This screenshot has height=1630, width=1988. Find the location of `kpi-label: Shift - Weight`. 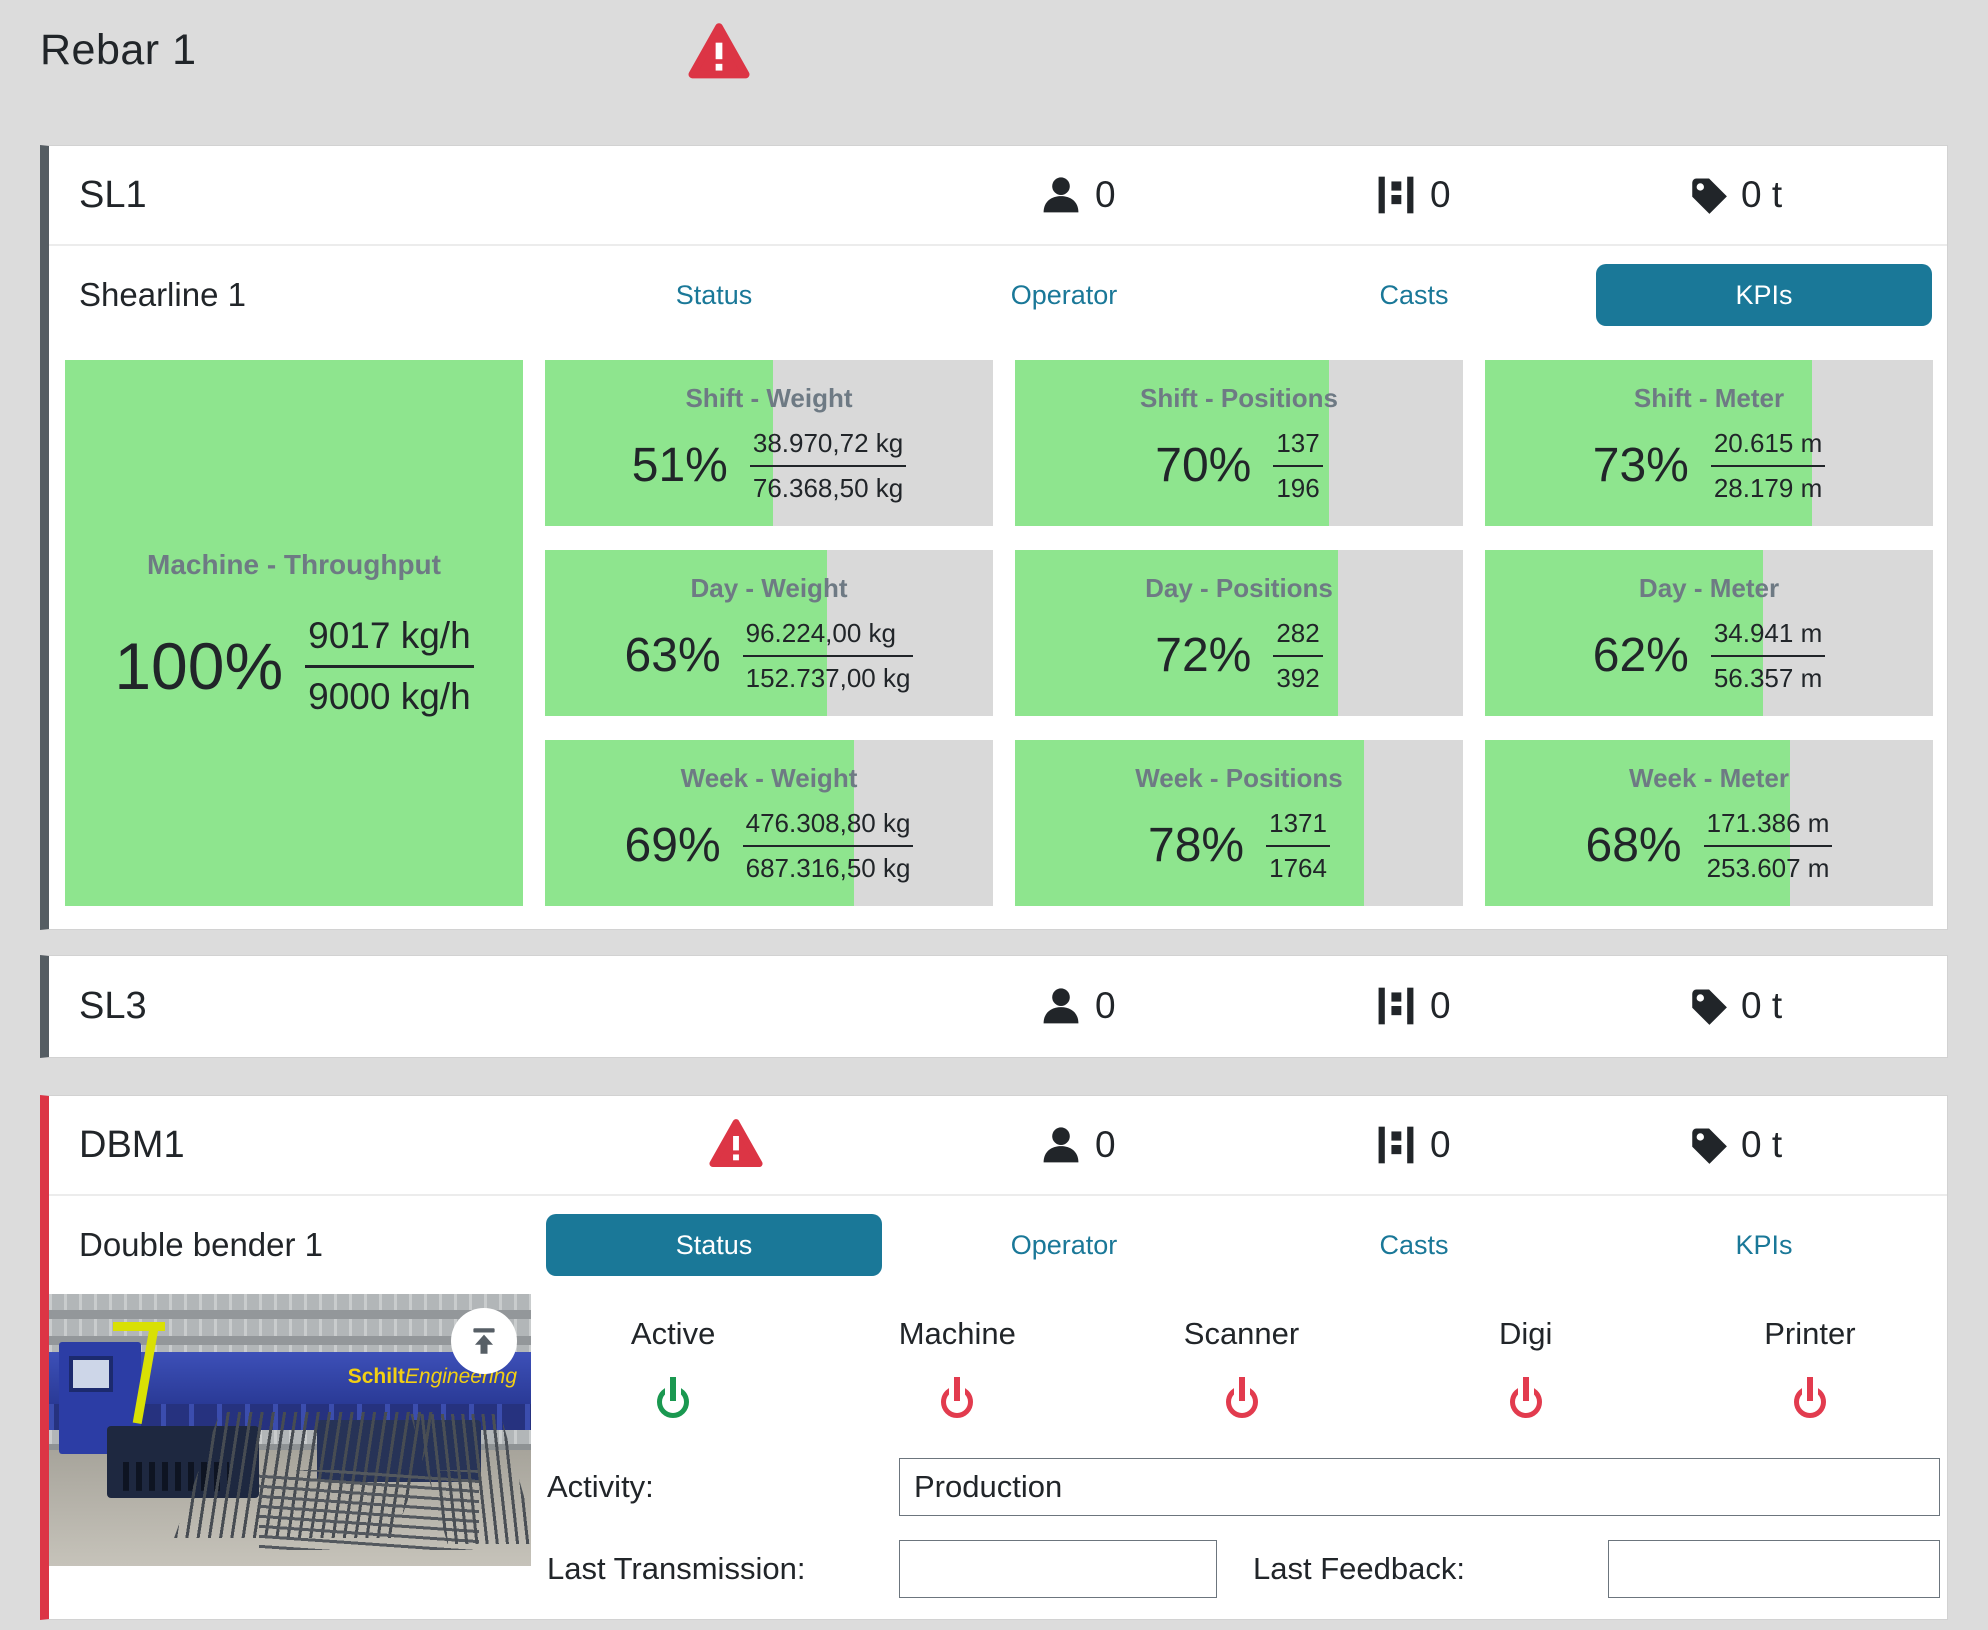

kpi-label: Shift - Weight is located at coordinates (769, 397).